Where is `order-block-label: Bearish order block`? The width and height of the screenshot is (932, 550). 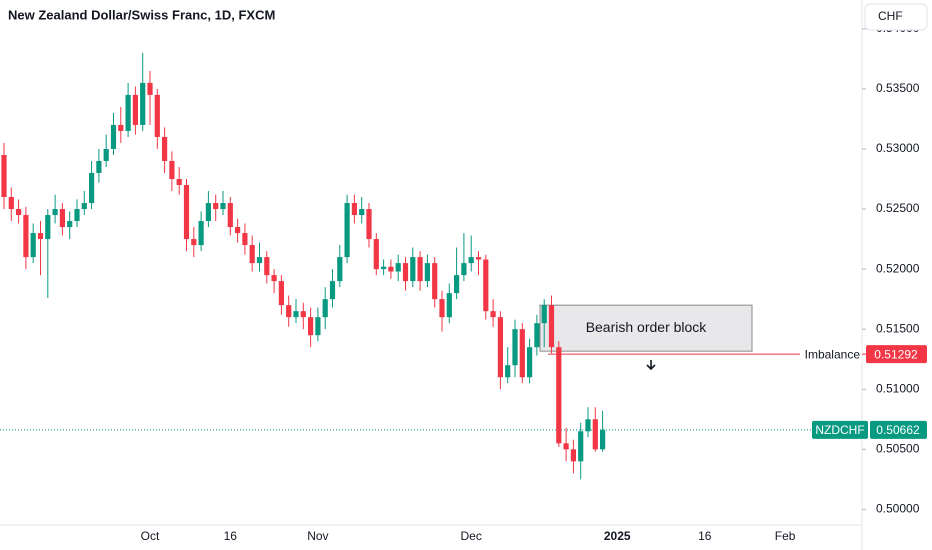
order-block-label: Bearish order block is located at coordinates (647, 327).